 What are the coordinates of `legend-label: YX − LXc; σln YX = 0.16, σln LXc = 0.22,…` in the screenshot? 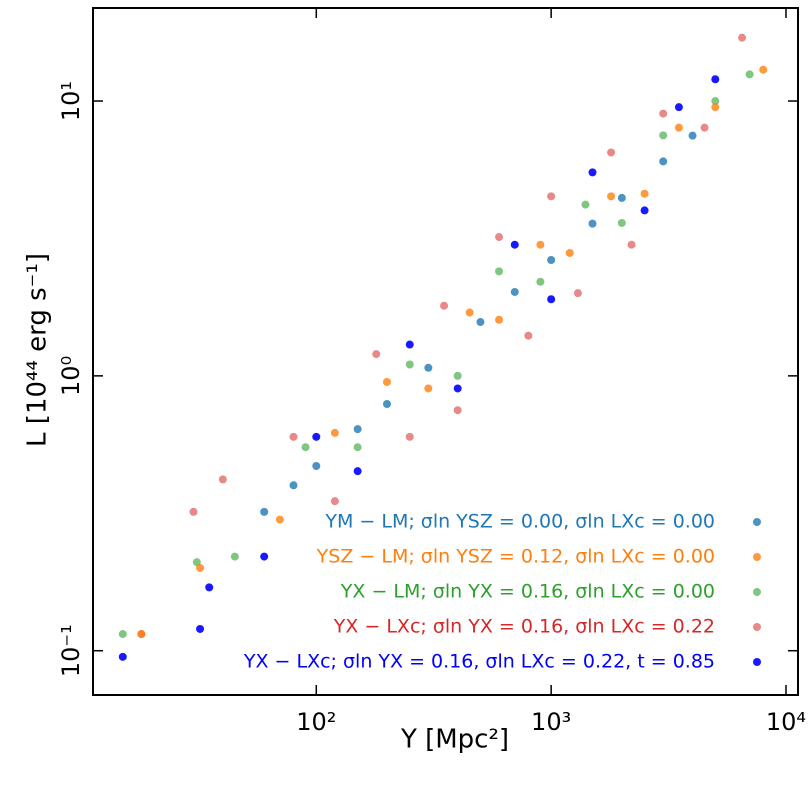 It's located at (479, 662).